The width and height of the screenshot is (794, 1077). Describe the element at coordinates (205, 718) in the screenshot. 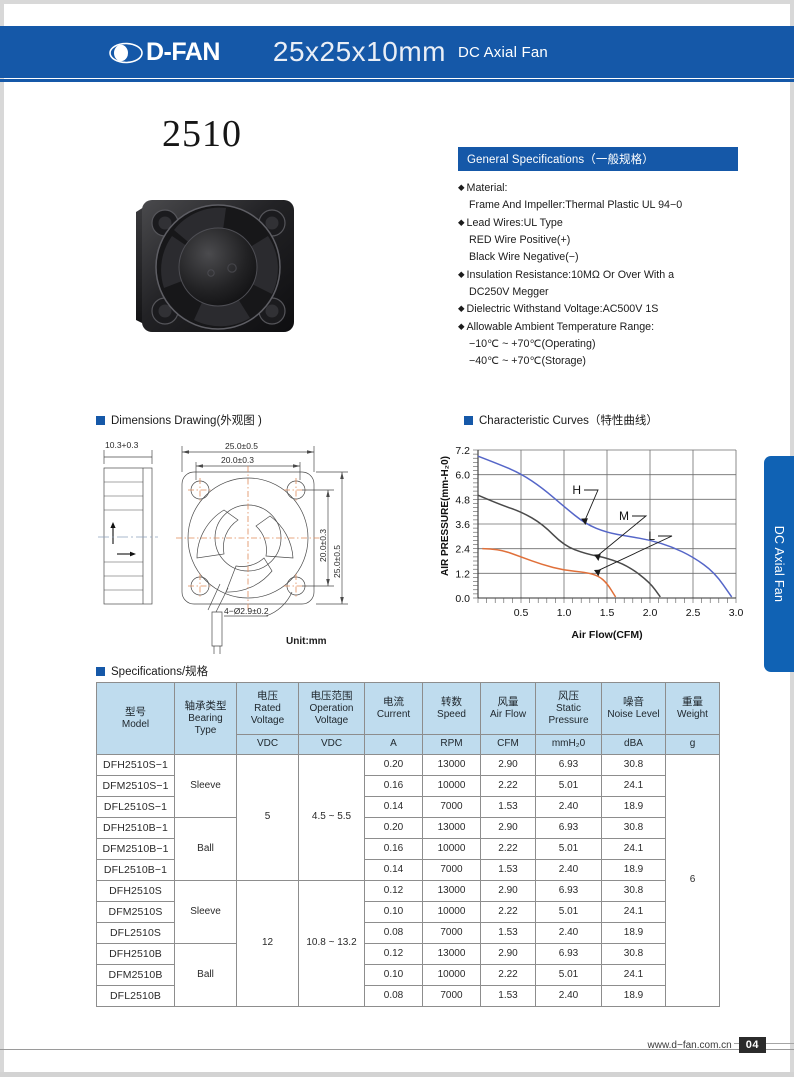

I see `col-header-en: Bearing` at that location.